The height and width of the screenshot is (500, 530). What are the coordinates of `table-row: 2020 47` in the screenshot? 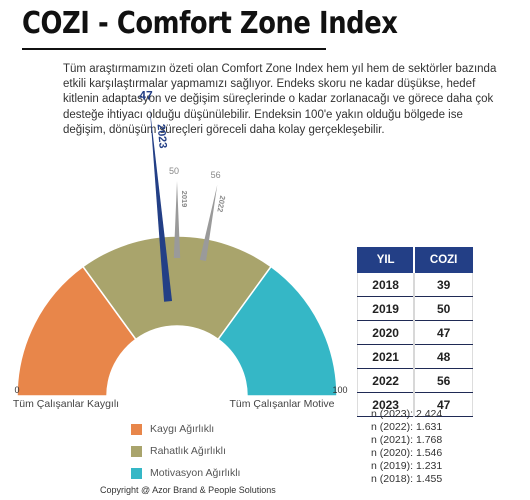 It's located at (415, 332).